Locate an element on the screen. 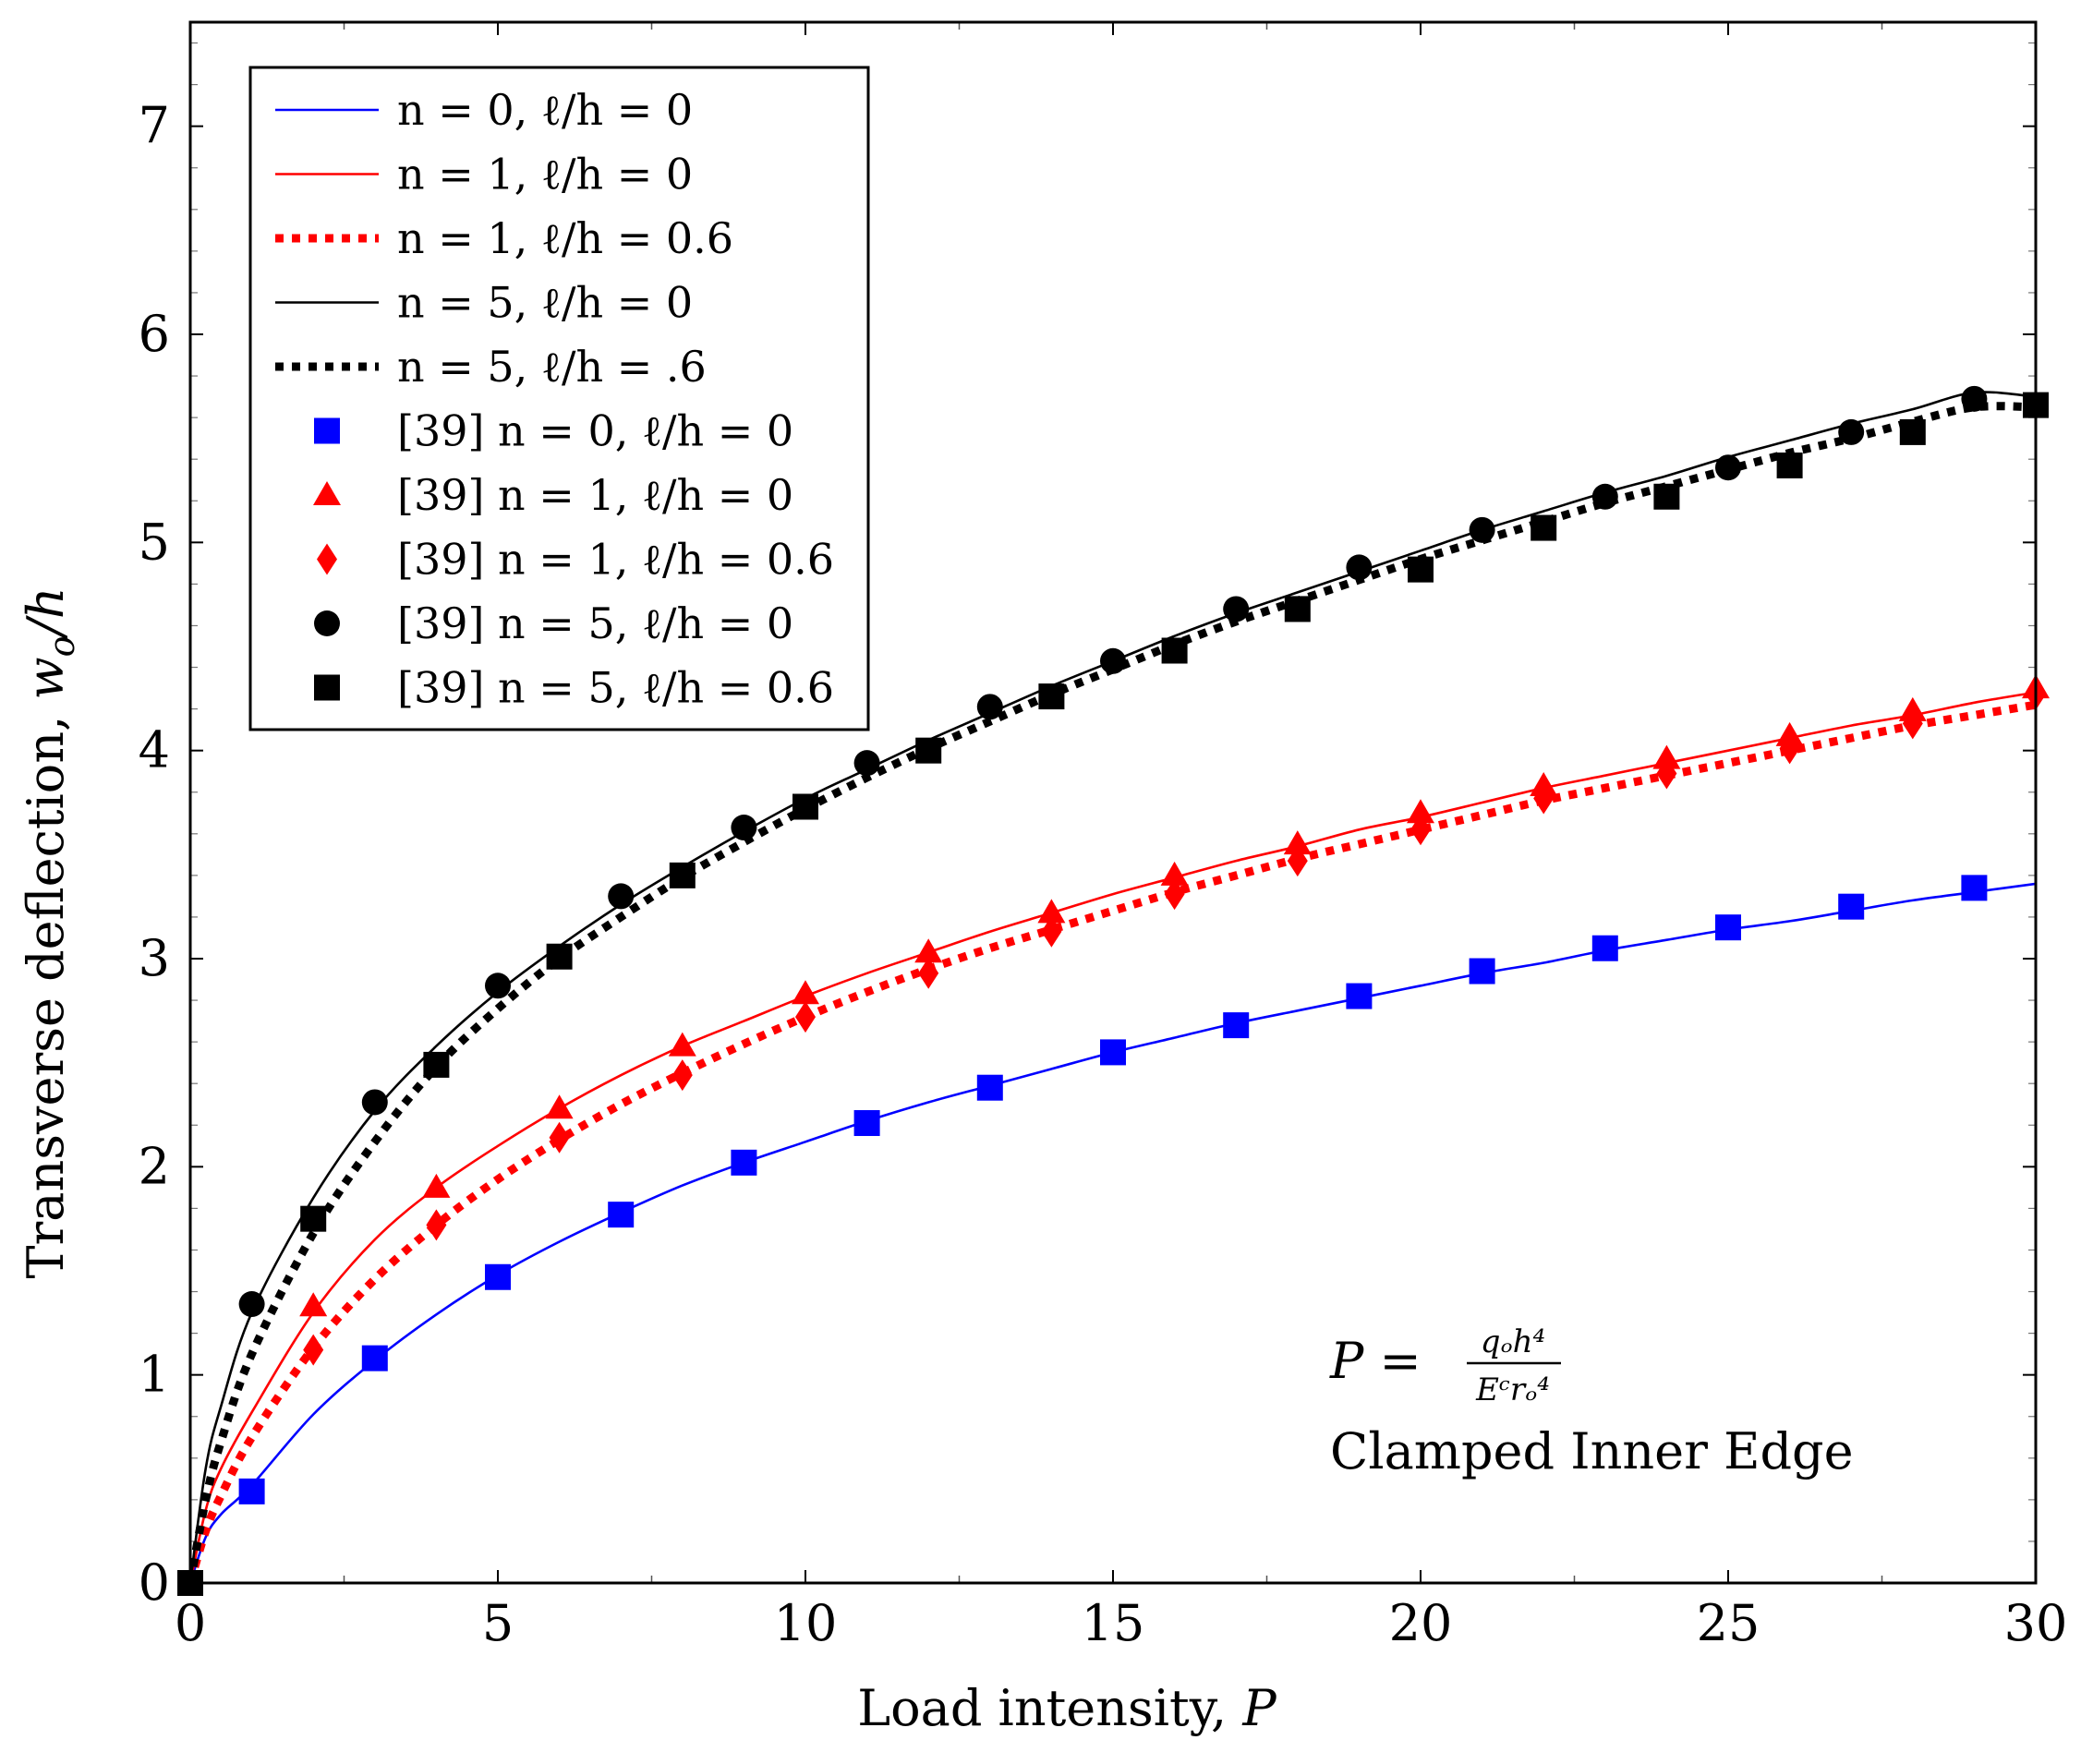  y-tick-label: 0 is located at coordinates (154, 1582).